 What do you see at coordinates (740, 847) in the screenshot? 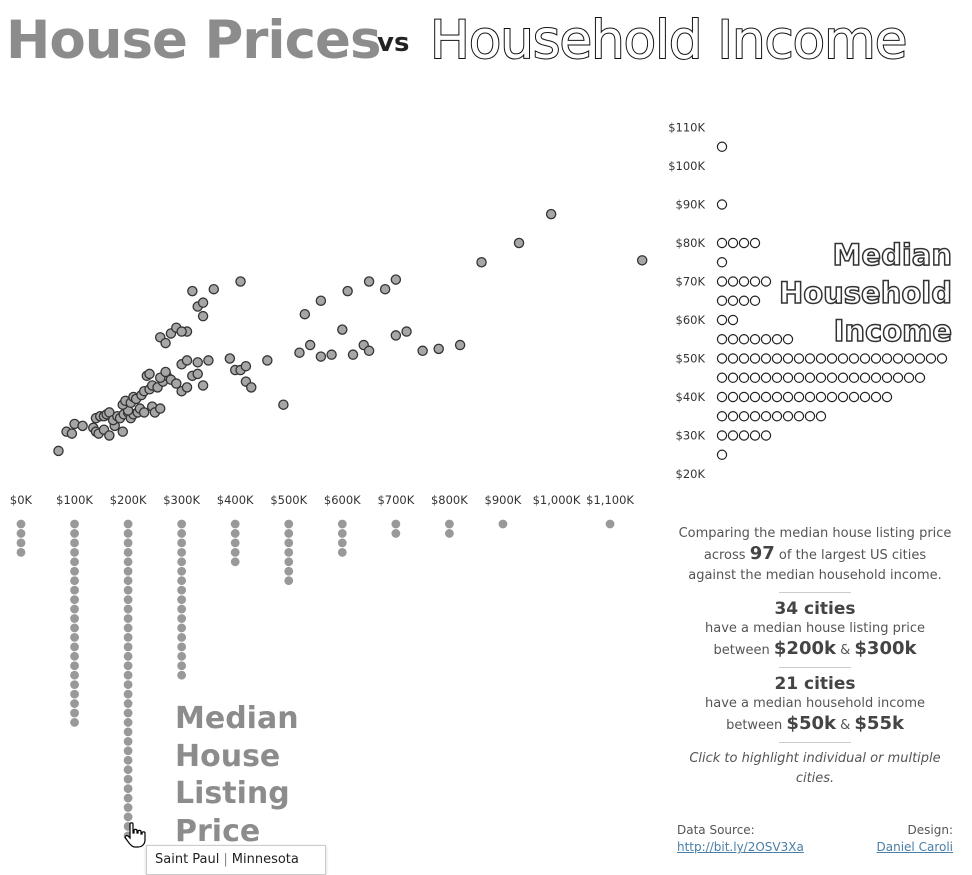
I see `data-source-link: http://bit.ly/2OSV3Xa` at bounding box center [740, 847].